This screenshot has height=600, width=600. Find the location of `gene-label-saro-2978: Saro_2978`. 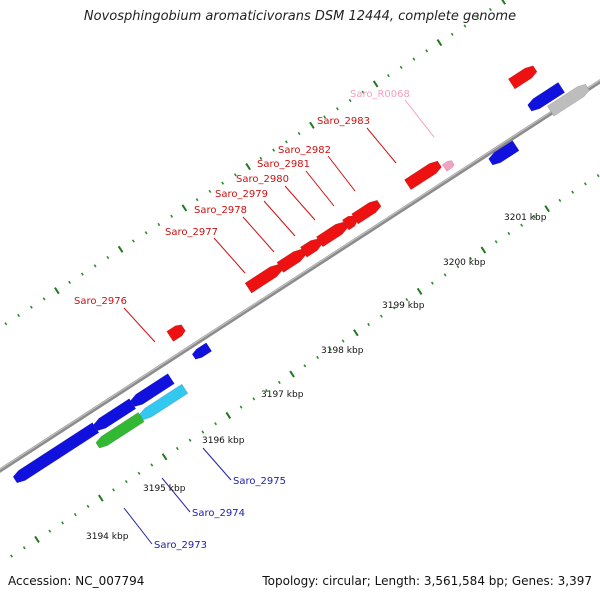

gene-label-saro-2978: Saro_2978 is located at coordinates (220, 210).